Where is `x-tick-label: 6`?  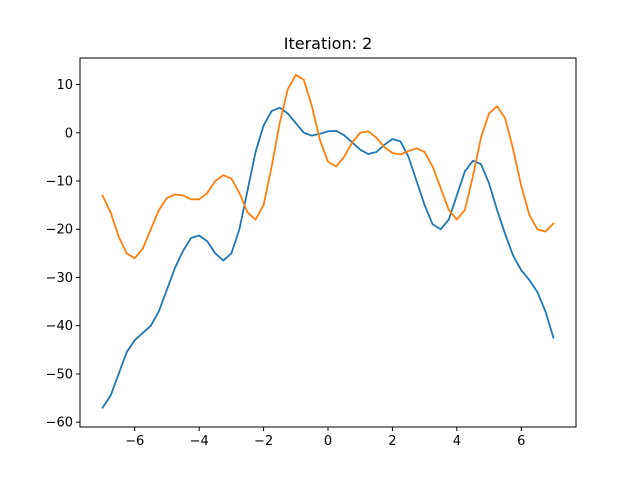 x-tick-label: 6 is located at coordinates (521, 441).